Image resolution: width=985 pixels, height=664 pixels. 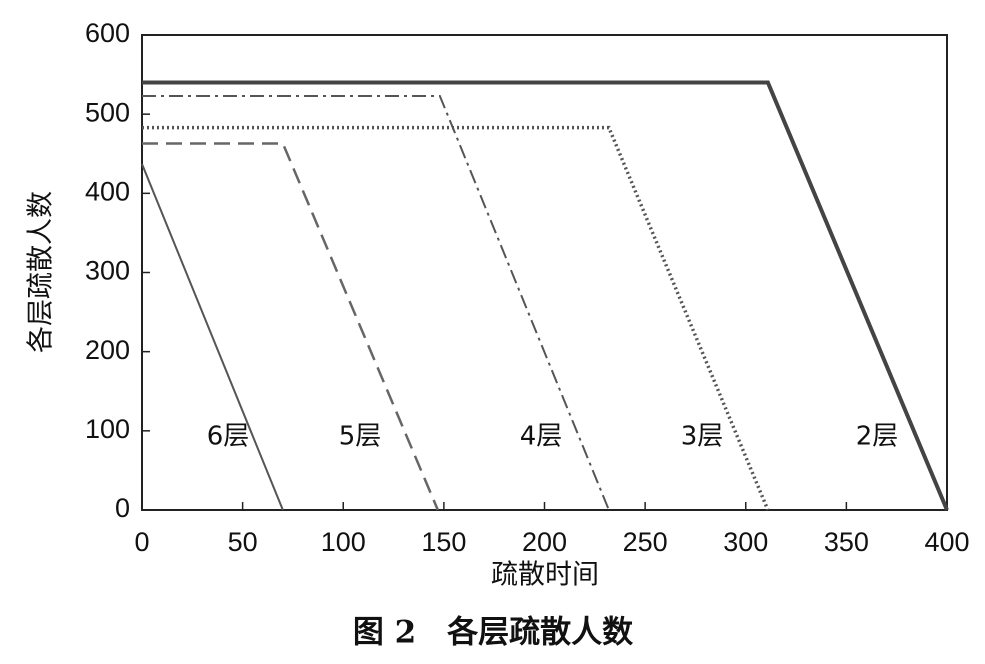 I want to click on y-tick-label: 0, so click(x=122, y=508).